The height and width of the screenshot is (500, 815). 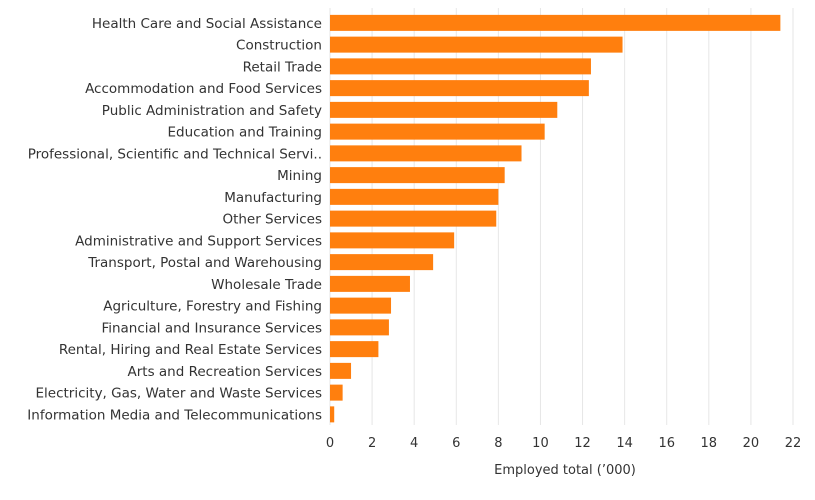 What do you see at coordinates (204, 263) in the screenshot?
I see `category-label: Transport, Postal and Warehousing` at bounding box center [204, 263].